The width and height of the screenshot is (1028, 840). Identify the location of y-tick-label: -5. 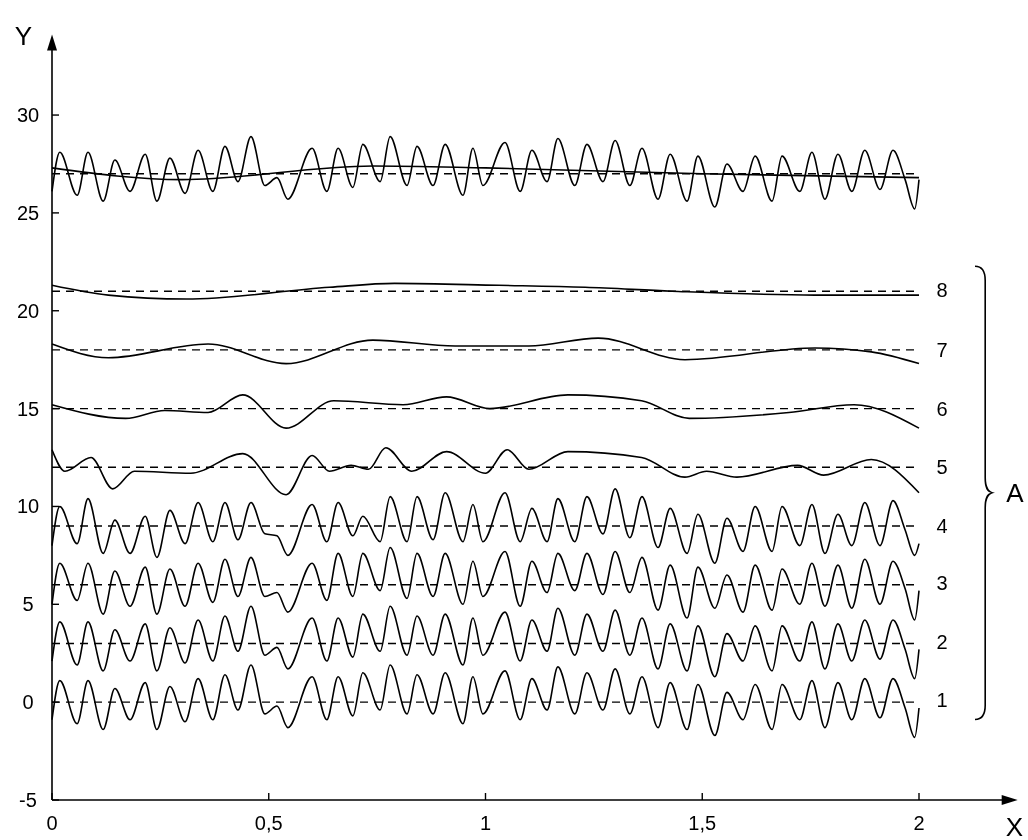
(28, 800).